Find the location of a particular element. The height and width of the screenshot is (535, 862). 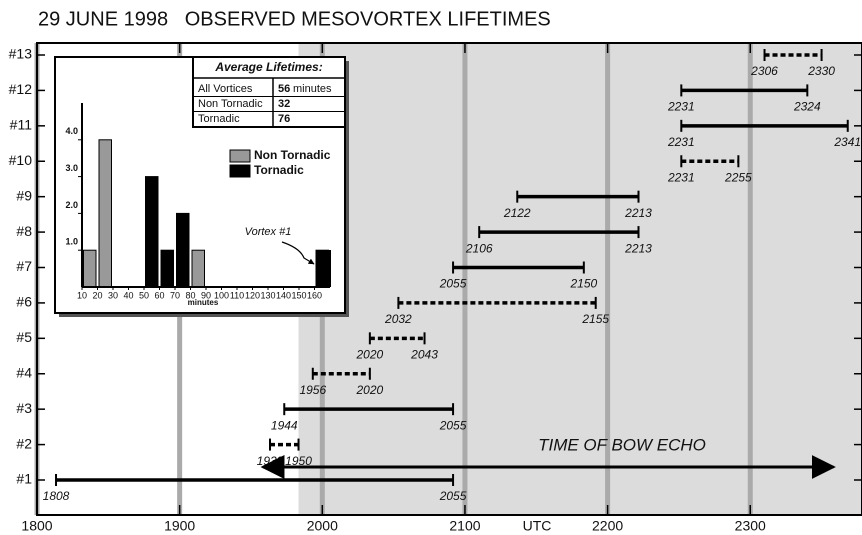

table-title: Average Lifetimes: is located at coordinates (268, 67).